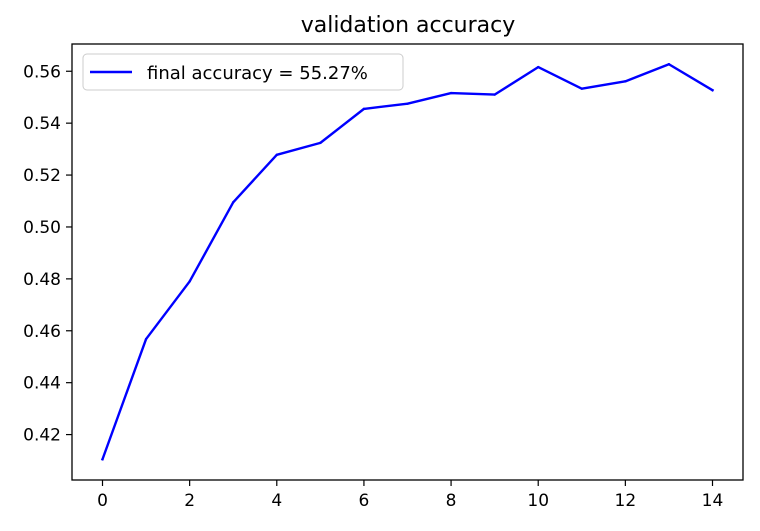  What do you see at coordinates (42, 436) in the screenshot?
I see `y-tick-label: 0.42` at bounding box center [42, 436].